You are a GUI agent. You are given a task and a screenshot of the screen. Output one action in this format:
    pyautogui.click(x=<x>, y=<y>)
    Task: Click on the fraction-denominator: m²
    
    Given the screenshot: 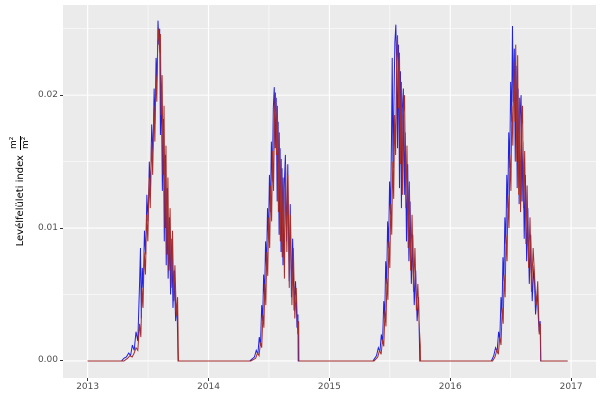 What is the action you would take?
    pyautogui.click(x=25, y=143)
    